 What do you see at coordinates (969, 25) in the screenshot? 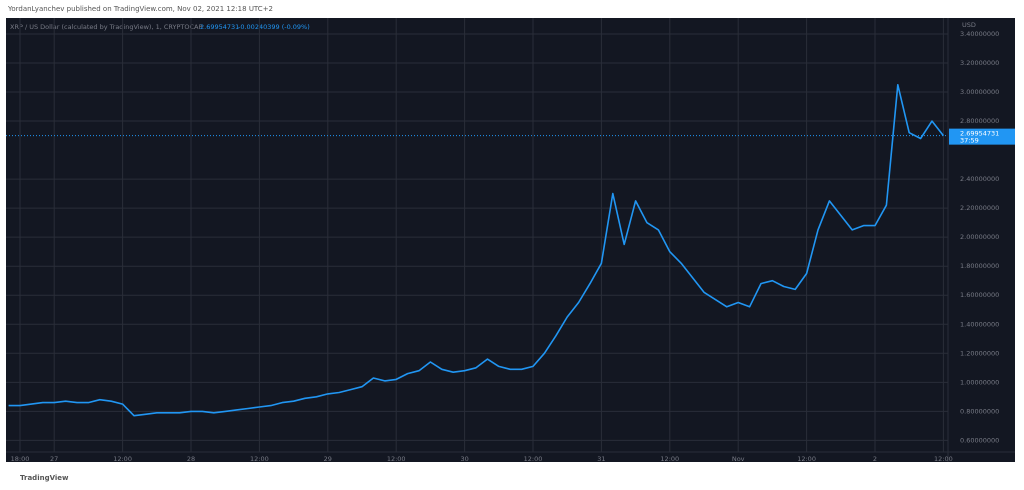
I see `y-axis-label: USD` at bounding box center [969, 25].